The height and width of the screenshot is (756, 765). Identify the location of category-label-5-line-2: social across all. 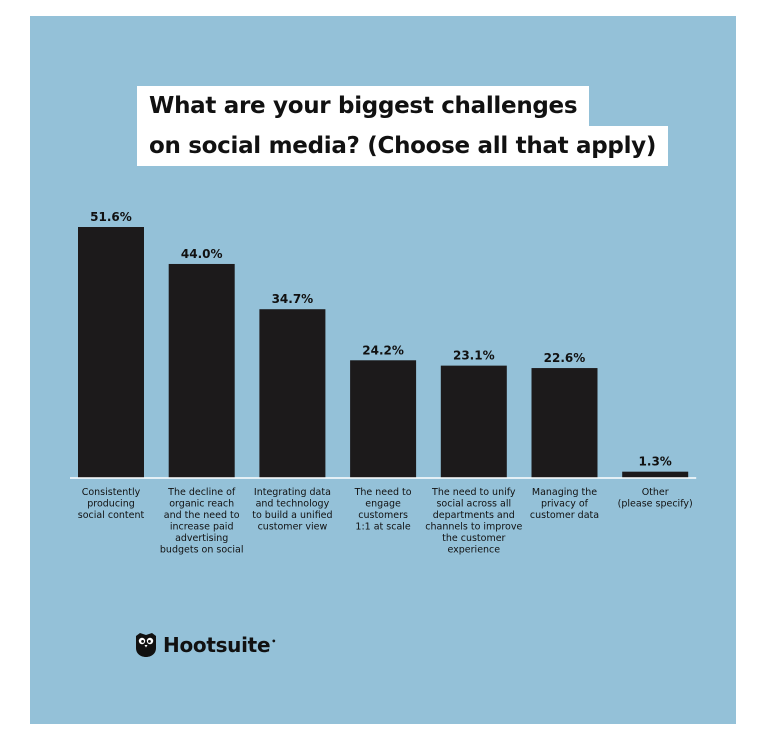
(473, 504).